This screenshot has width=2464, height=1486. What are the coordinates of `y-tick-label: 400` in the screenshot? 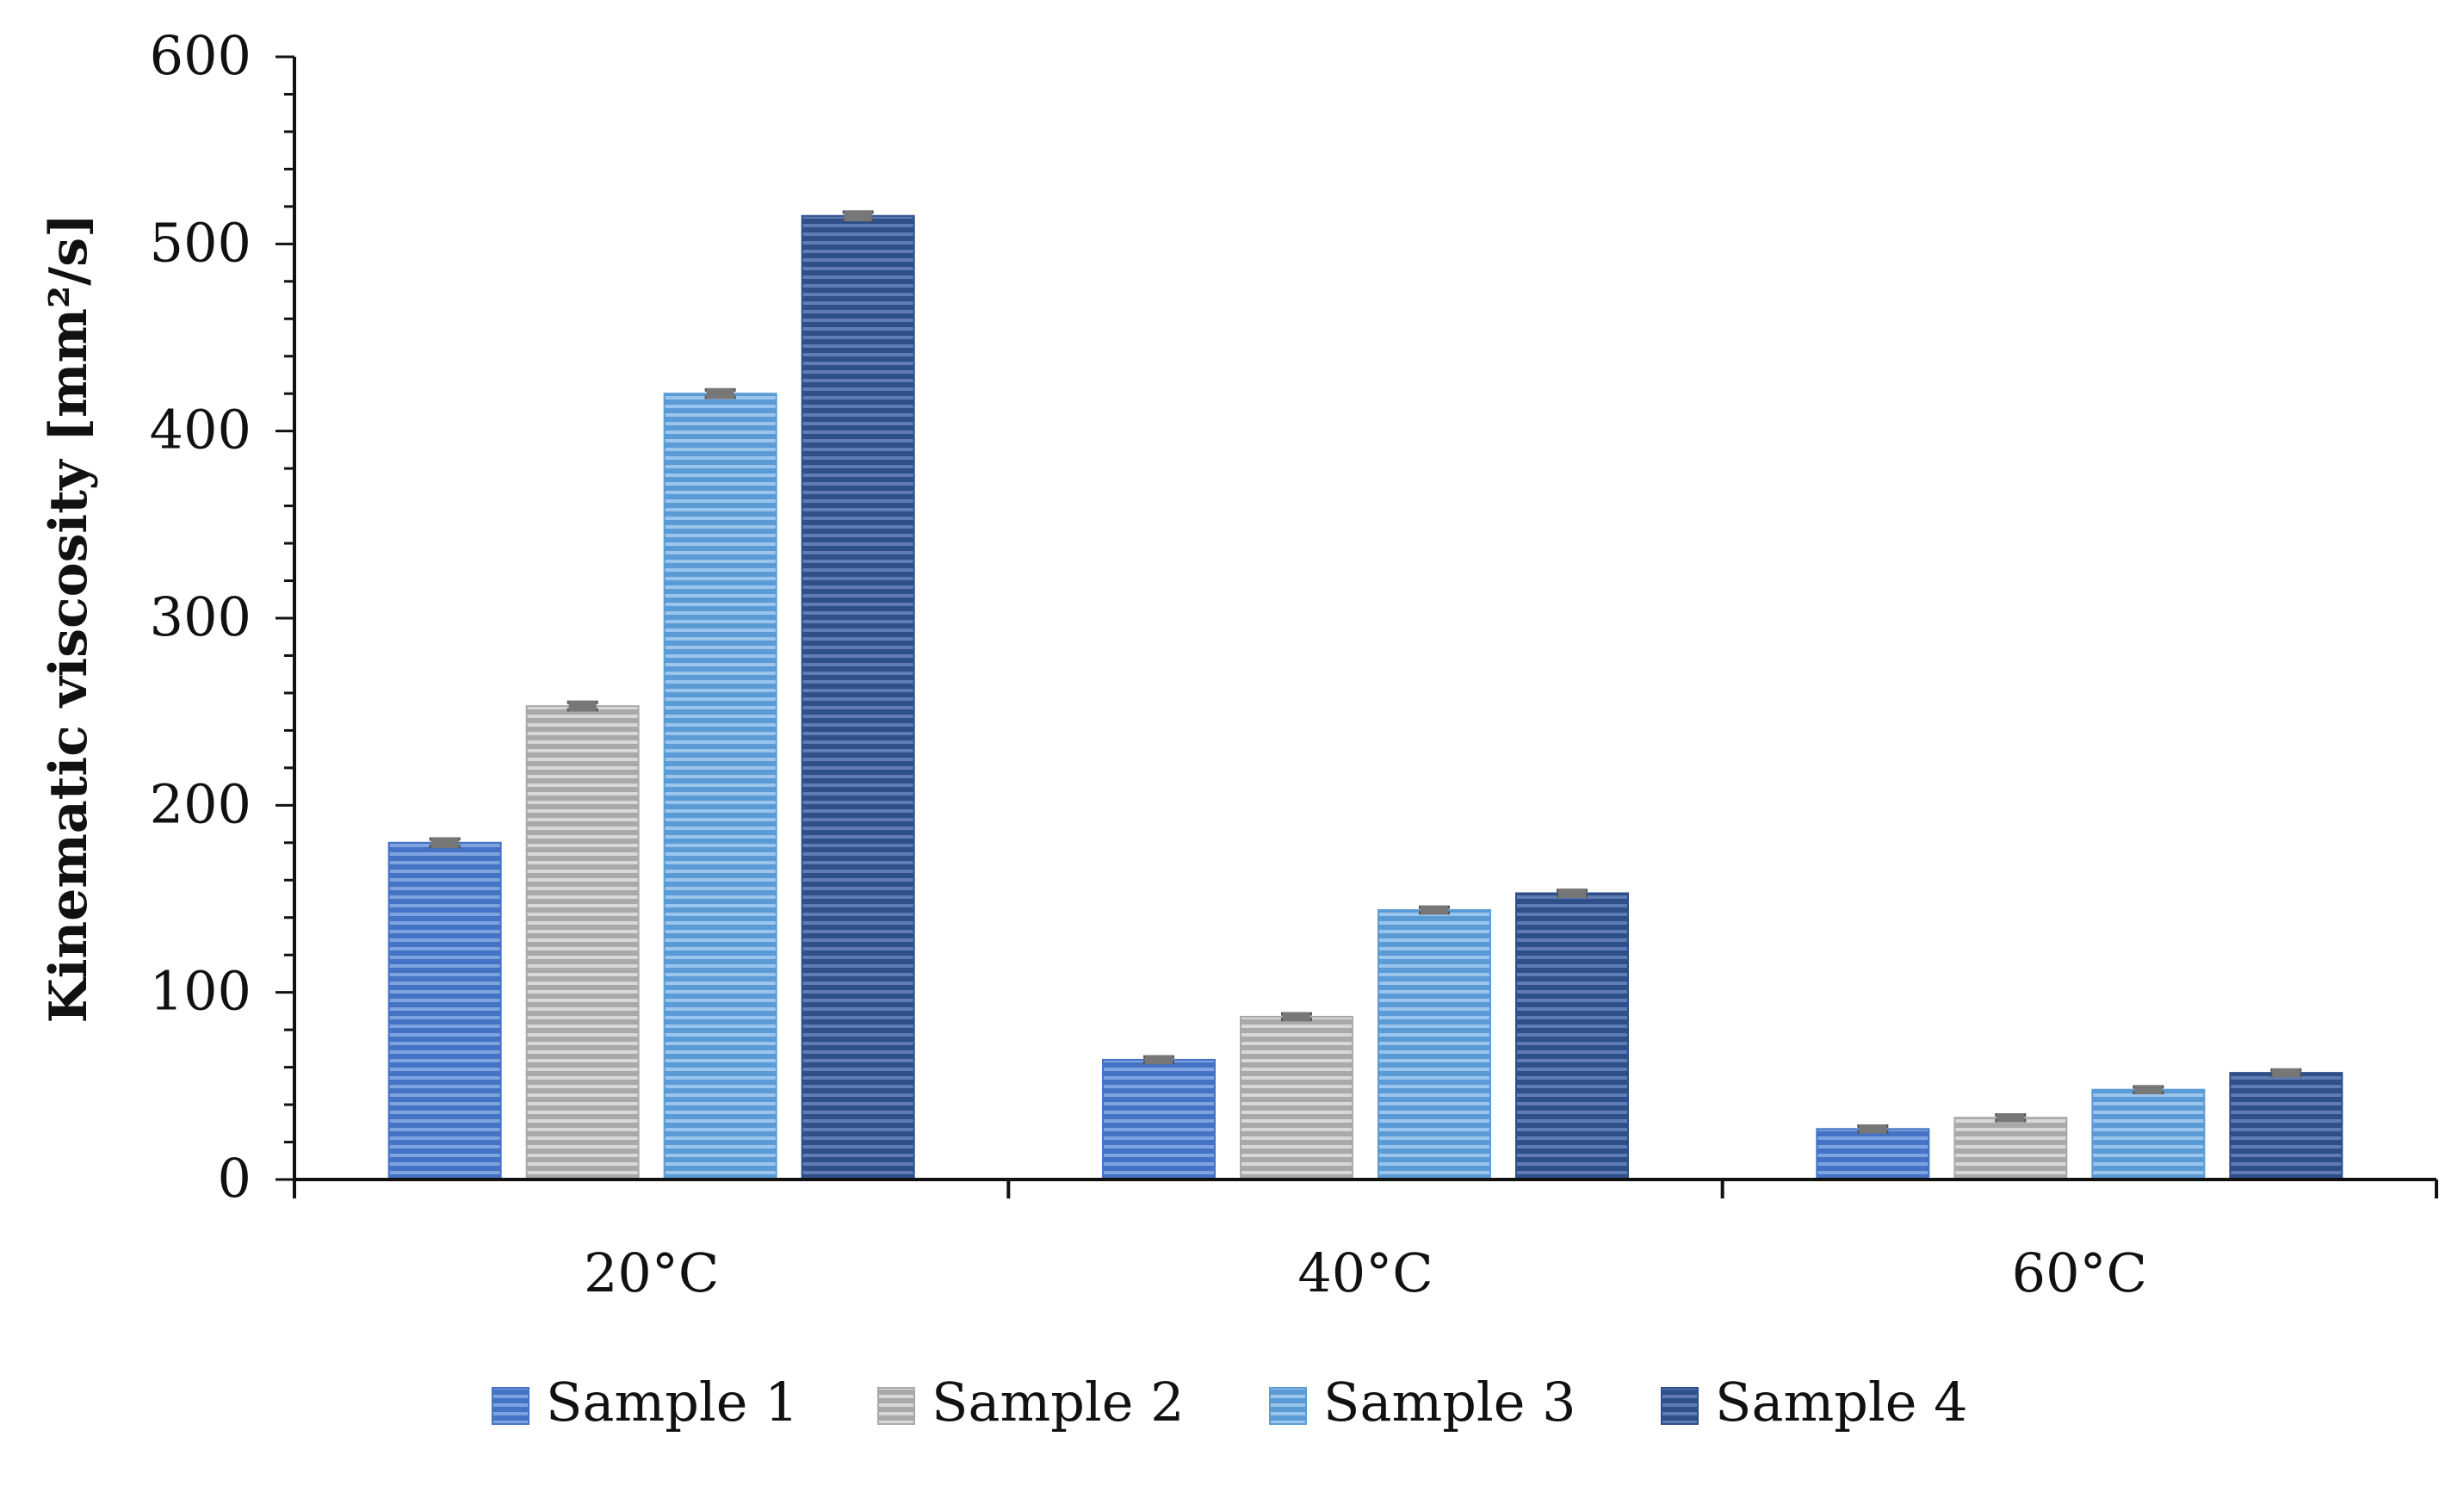 It's located at (200, 430).